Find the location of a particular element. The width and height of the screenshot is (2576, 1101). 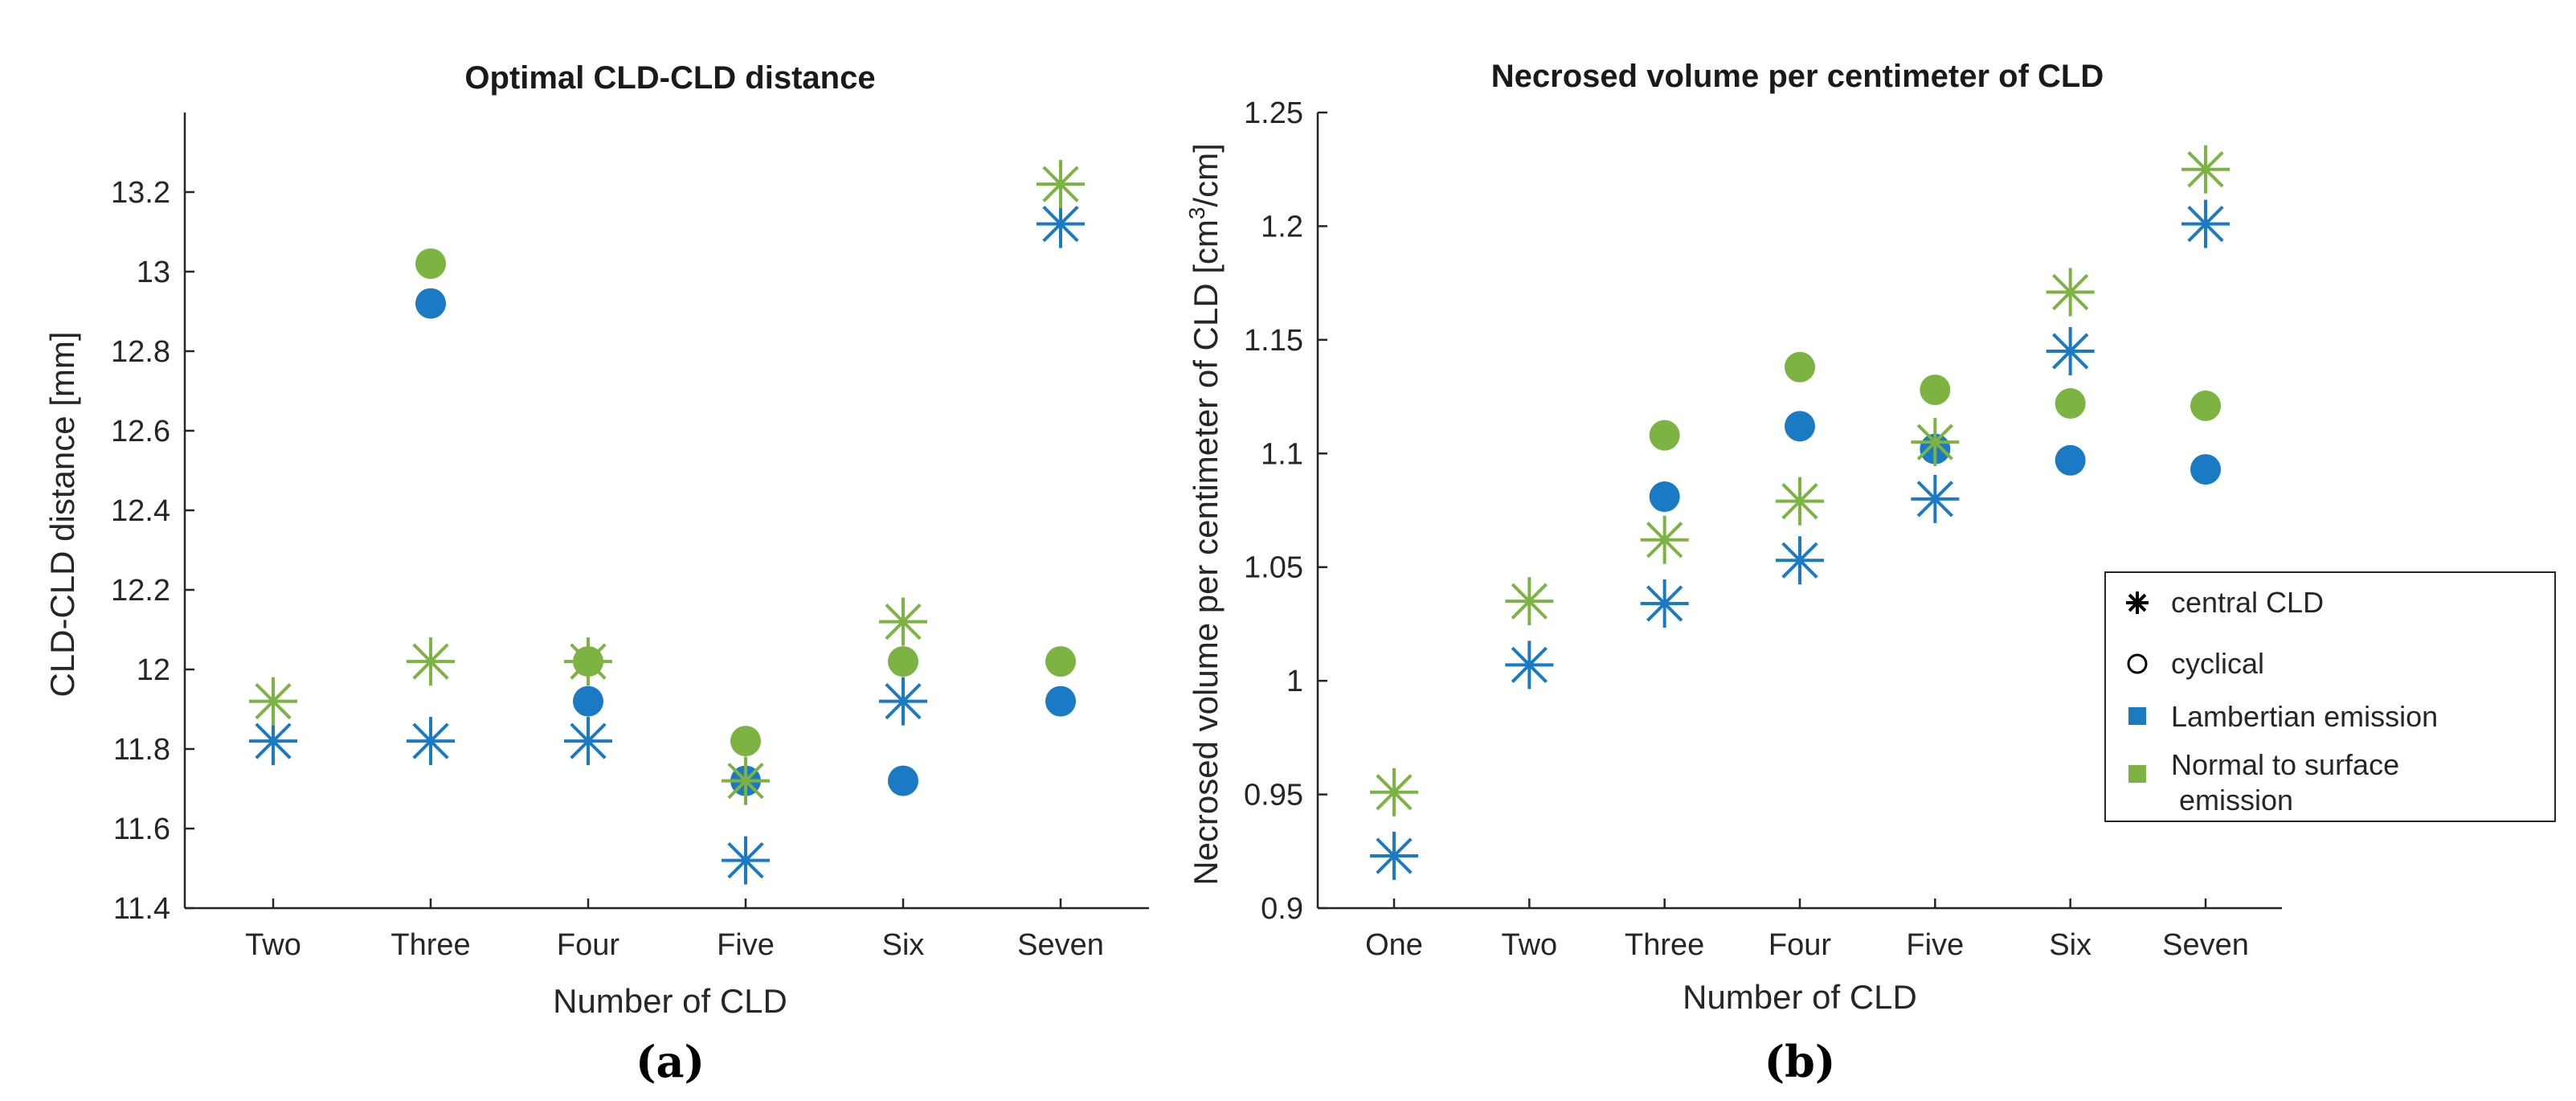

panel-a-x-tick-label: Three is located at coordinates (430, 945).